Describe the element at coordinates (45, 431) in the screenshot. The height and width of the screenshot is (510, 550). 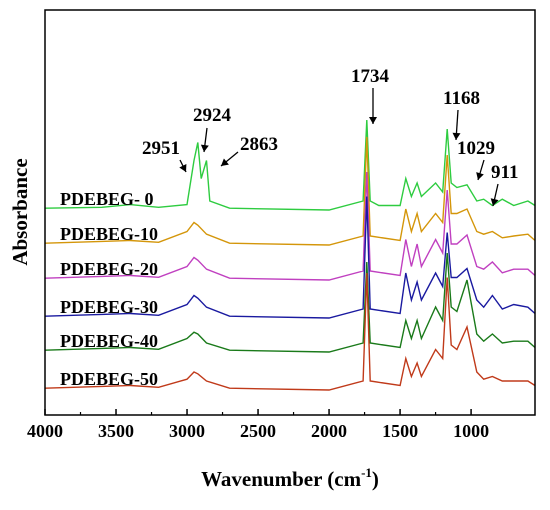
I see `x-tick-label: 4000` at that location.